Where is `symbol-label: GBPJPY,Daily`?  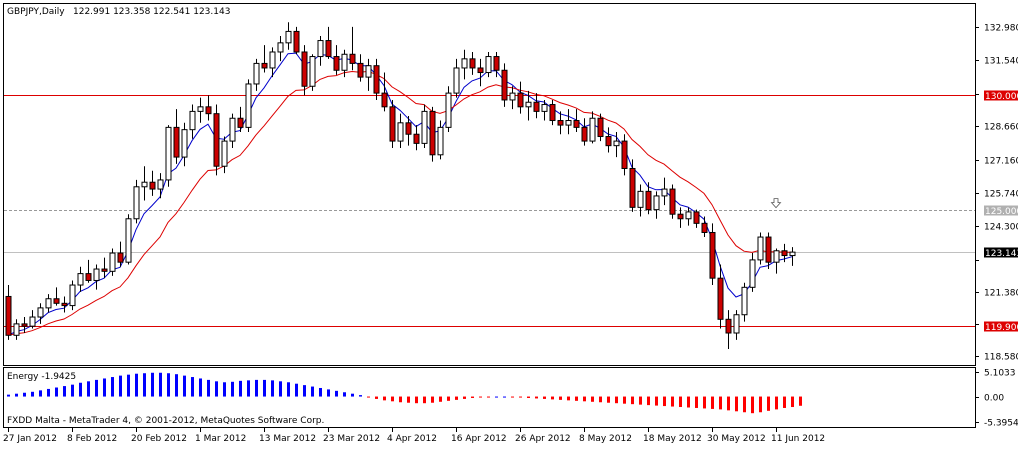 symbol-label: GBPJPY,Daily is located at coordinates (36, 12).